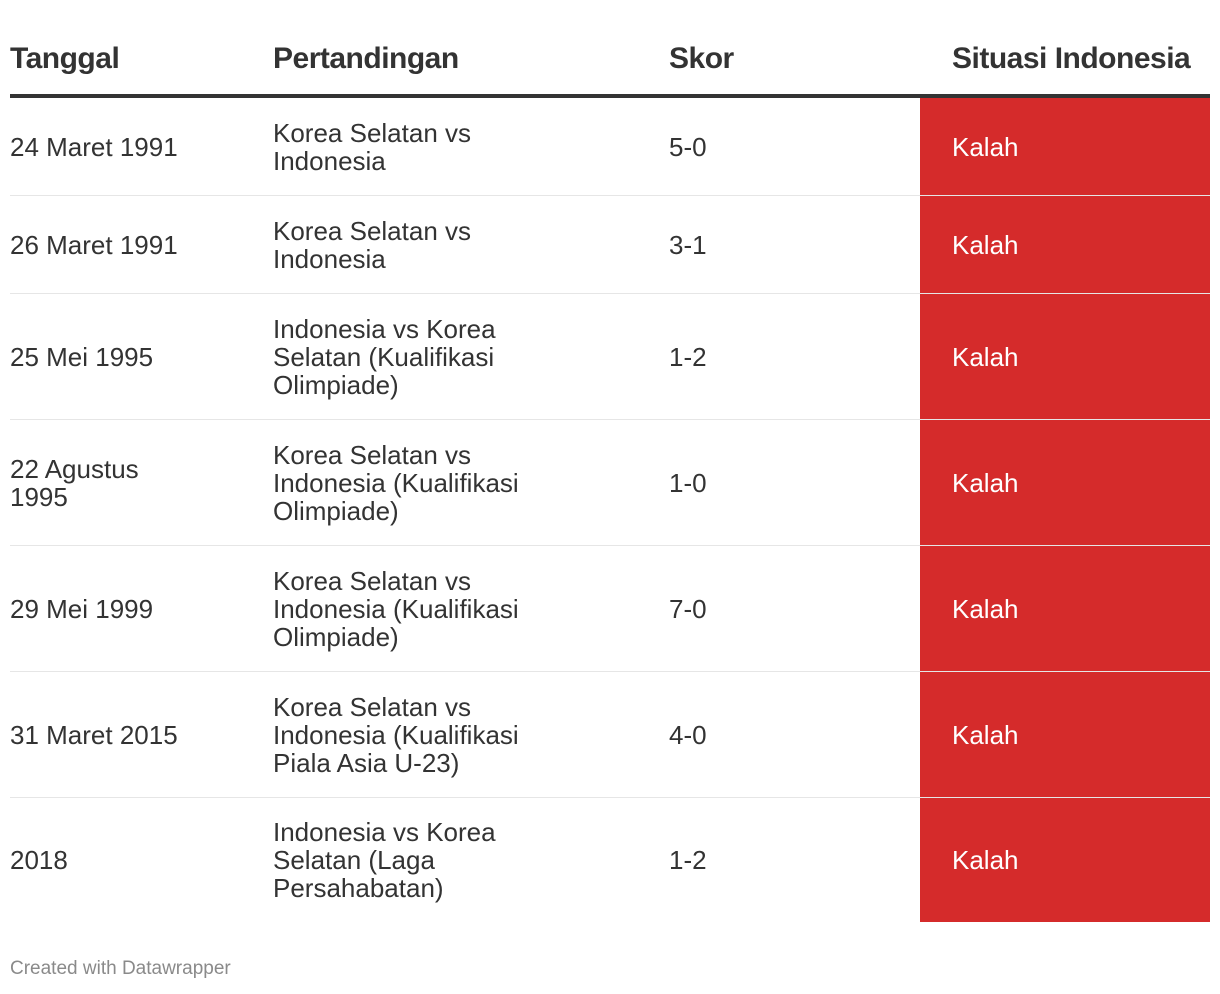 Image resolution: width=1220 pixels, height=994 pixels. Describe the element at coordinates (120, 968) in the screenshot. I see `datawrapper-credit: Created with Datawrapper` at that location.